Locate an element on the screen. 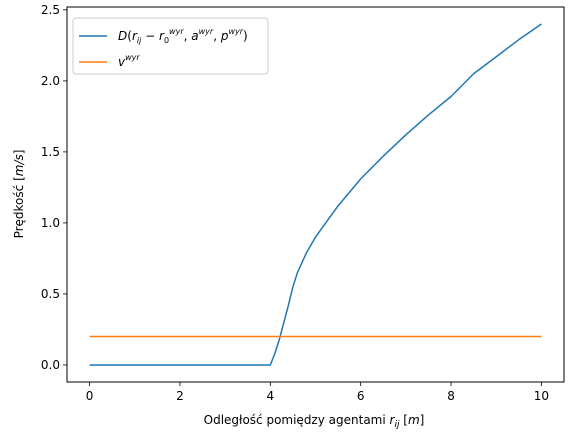 The image size is (572, 442). legend-label-d: D(rij − r0wyr, awyr, pwyr) is located at coordinates (183, 36).